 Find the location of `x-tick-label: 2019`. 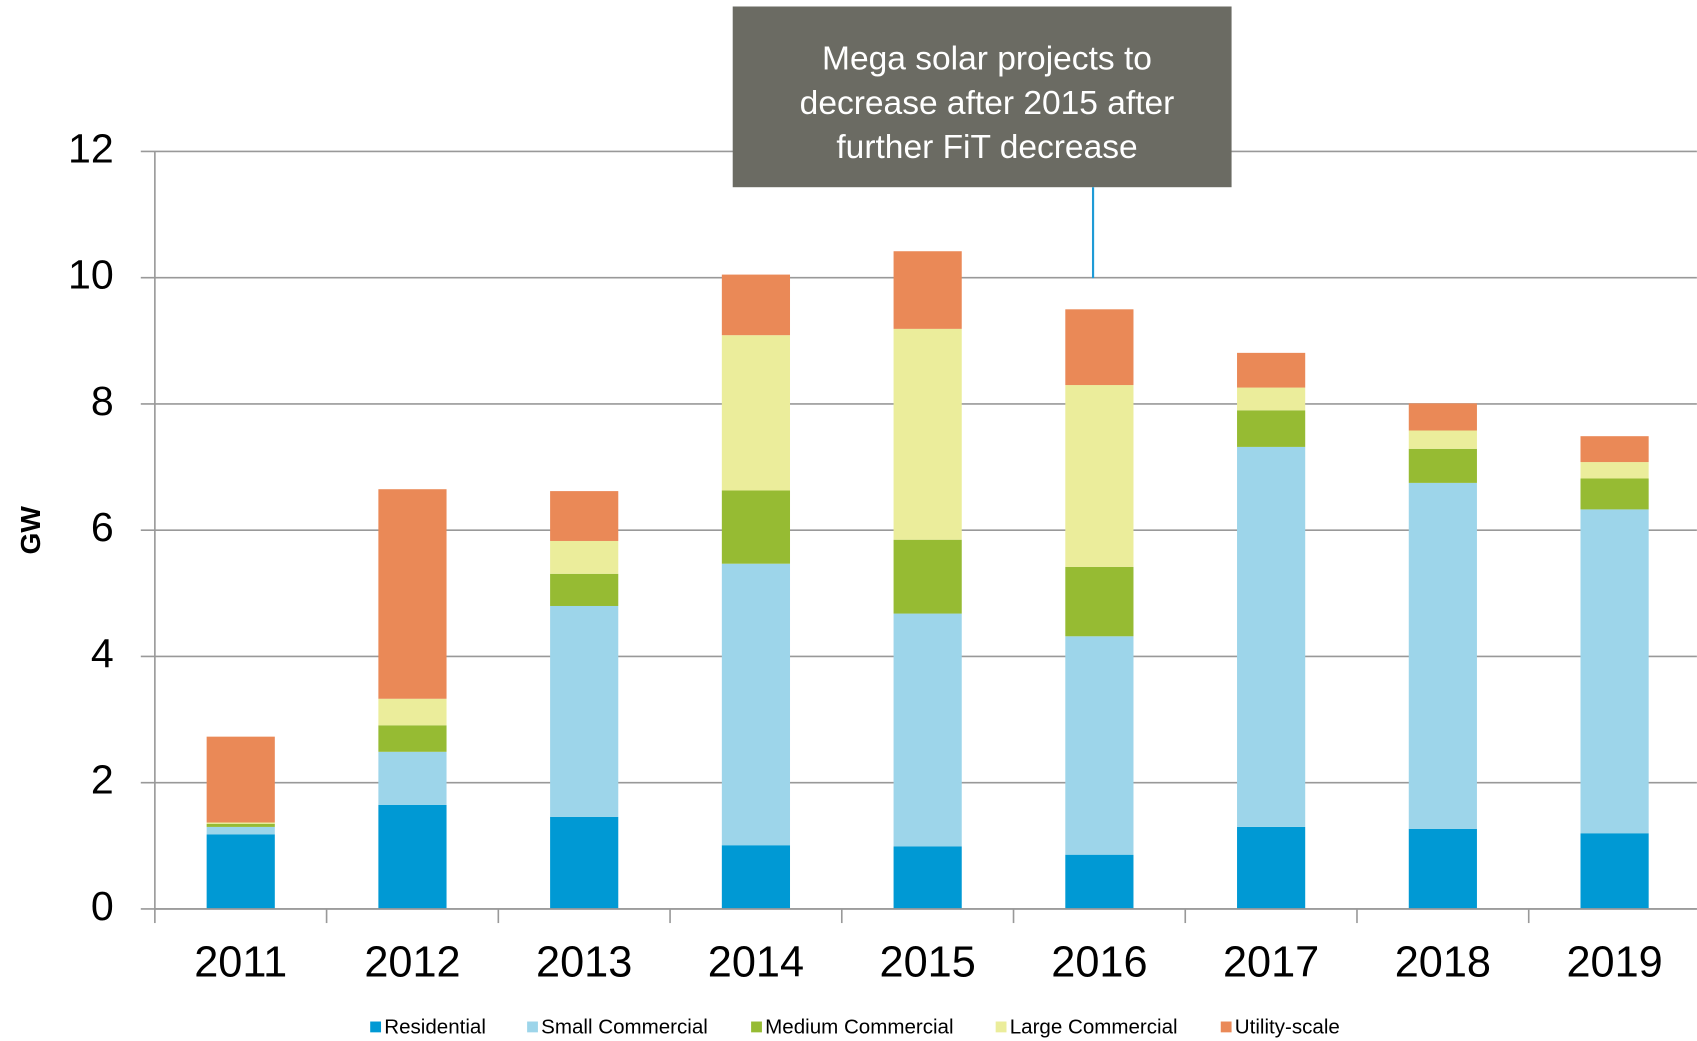

x-tick-label: 2019 is located at coordinates (1614, 963).